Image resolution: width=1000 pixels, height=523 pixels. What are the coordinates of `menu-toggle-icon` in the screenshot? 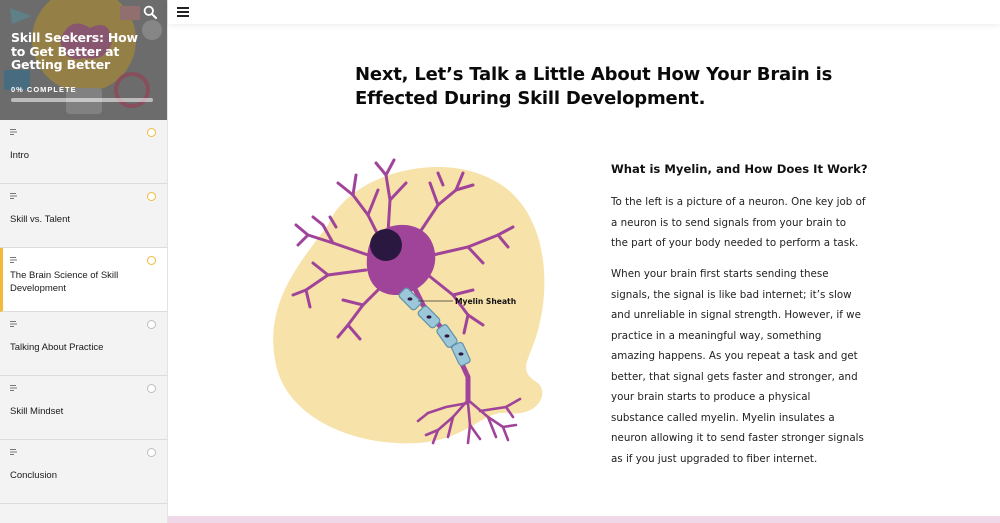 It's located at (183, 12).